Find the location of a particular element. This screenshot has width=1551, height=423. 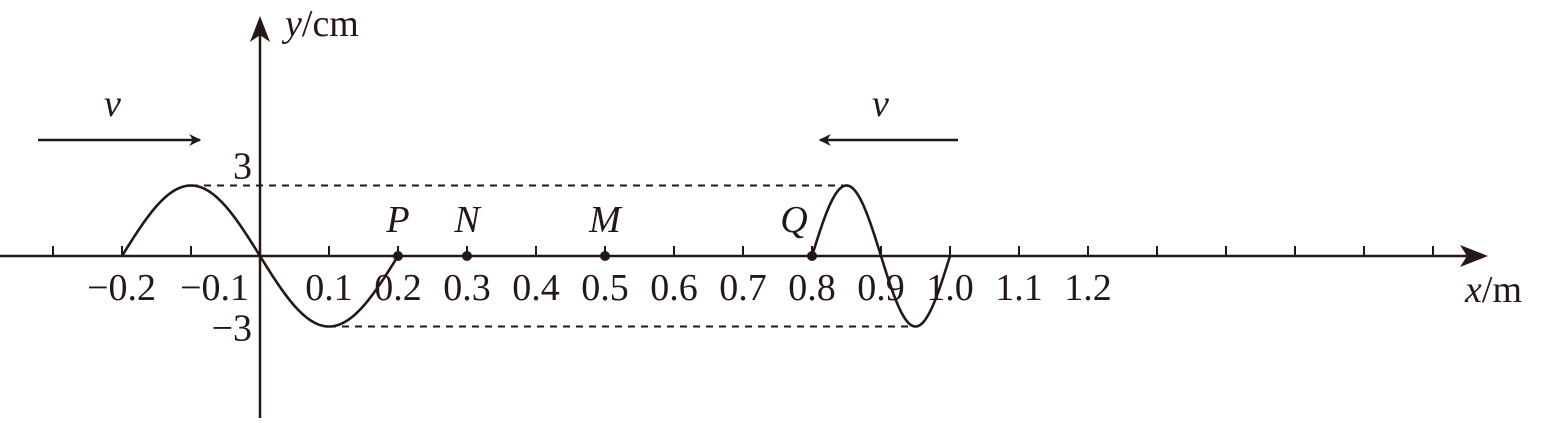

point-q-label: Q is located at coordinates (793, 220).